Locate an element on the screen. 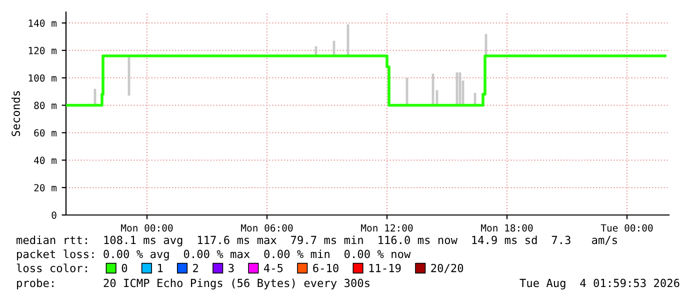 The image size is (697, 297). x-tick-label: Mon 00:00 is located at coordinates (147, 228).